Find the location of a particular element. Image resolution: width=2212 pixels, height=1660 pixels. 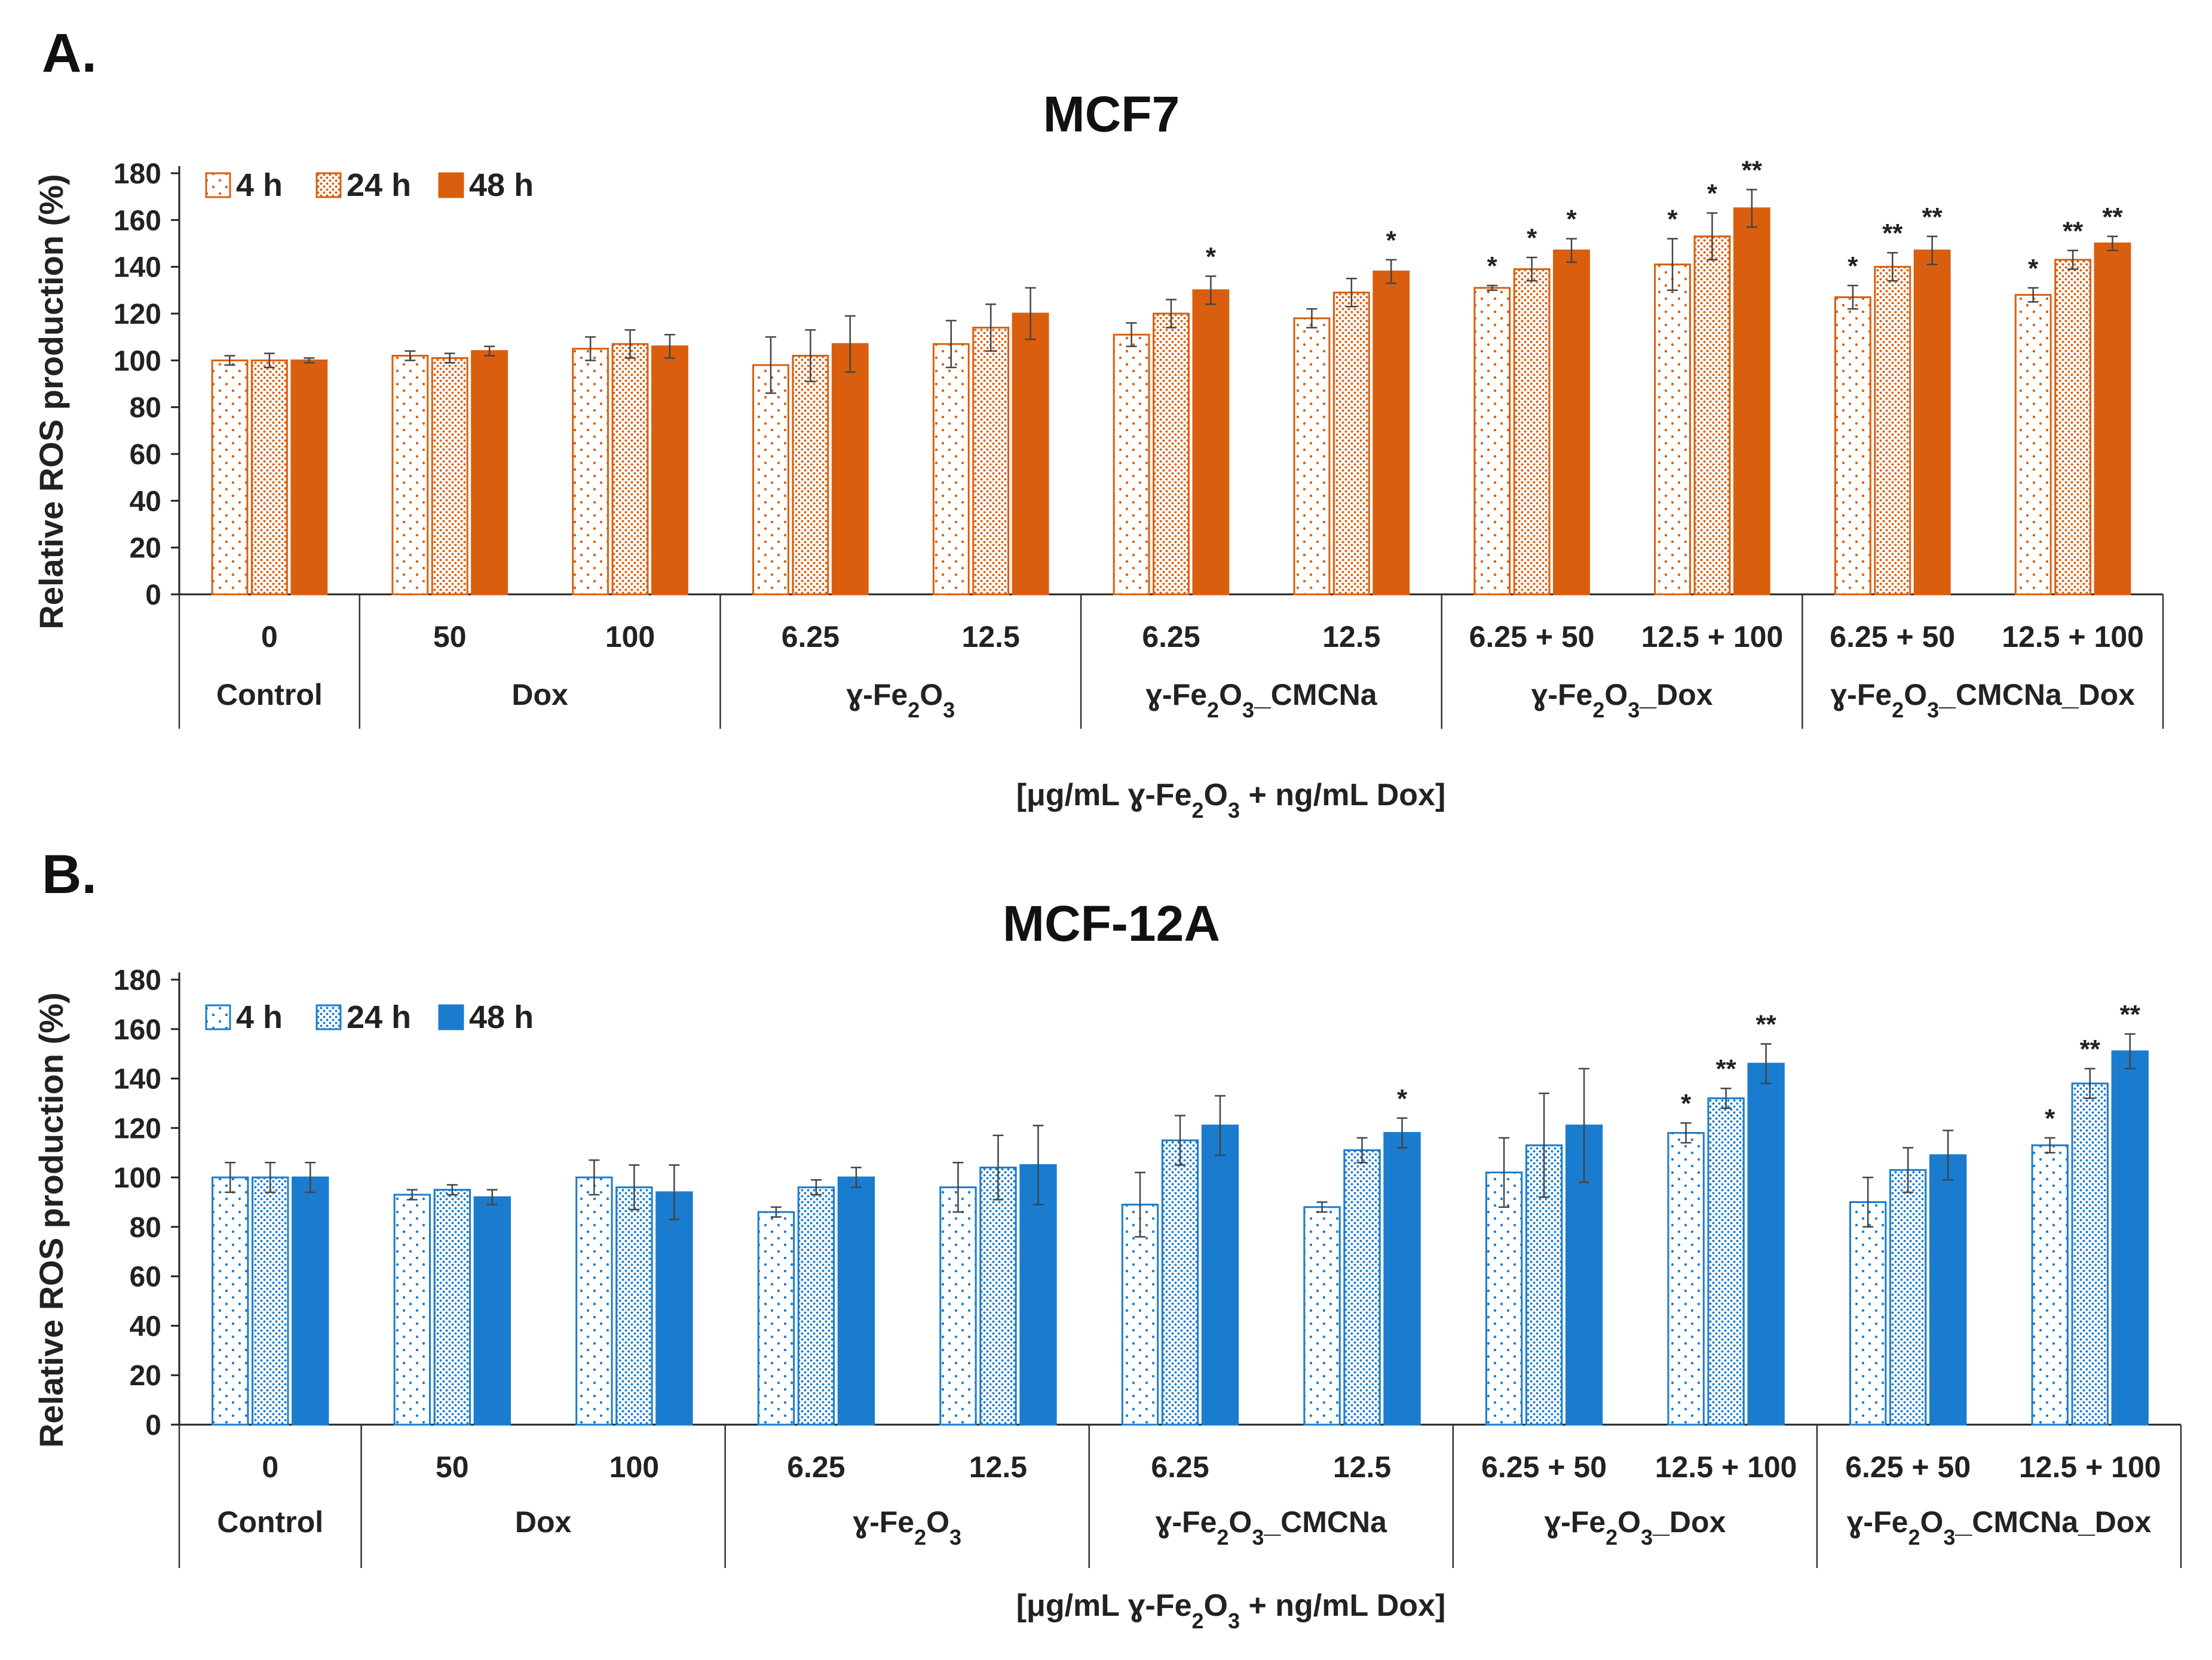

y-tick-label: 80 is located at coordinates (145, 408).